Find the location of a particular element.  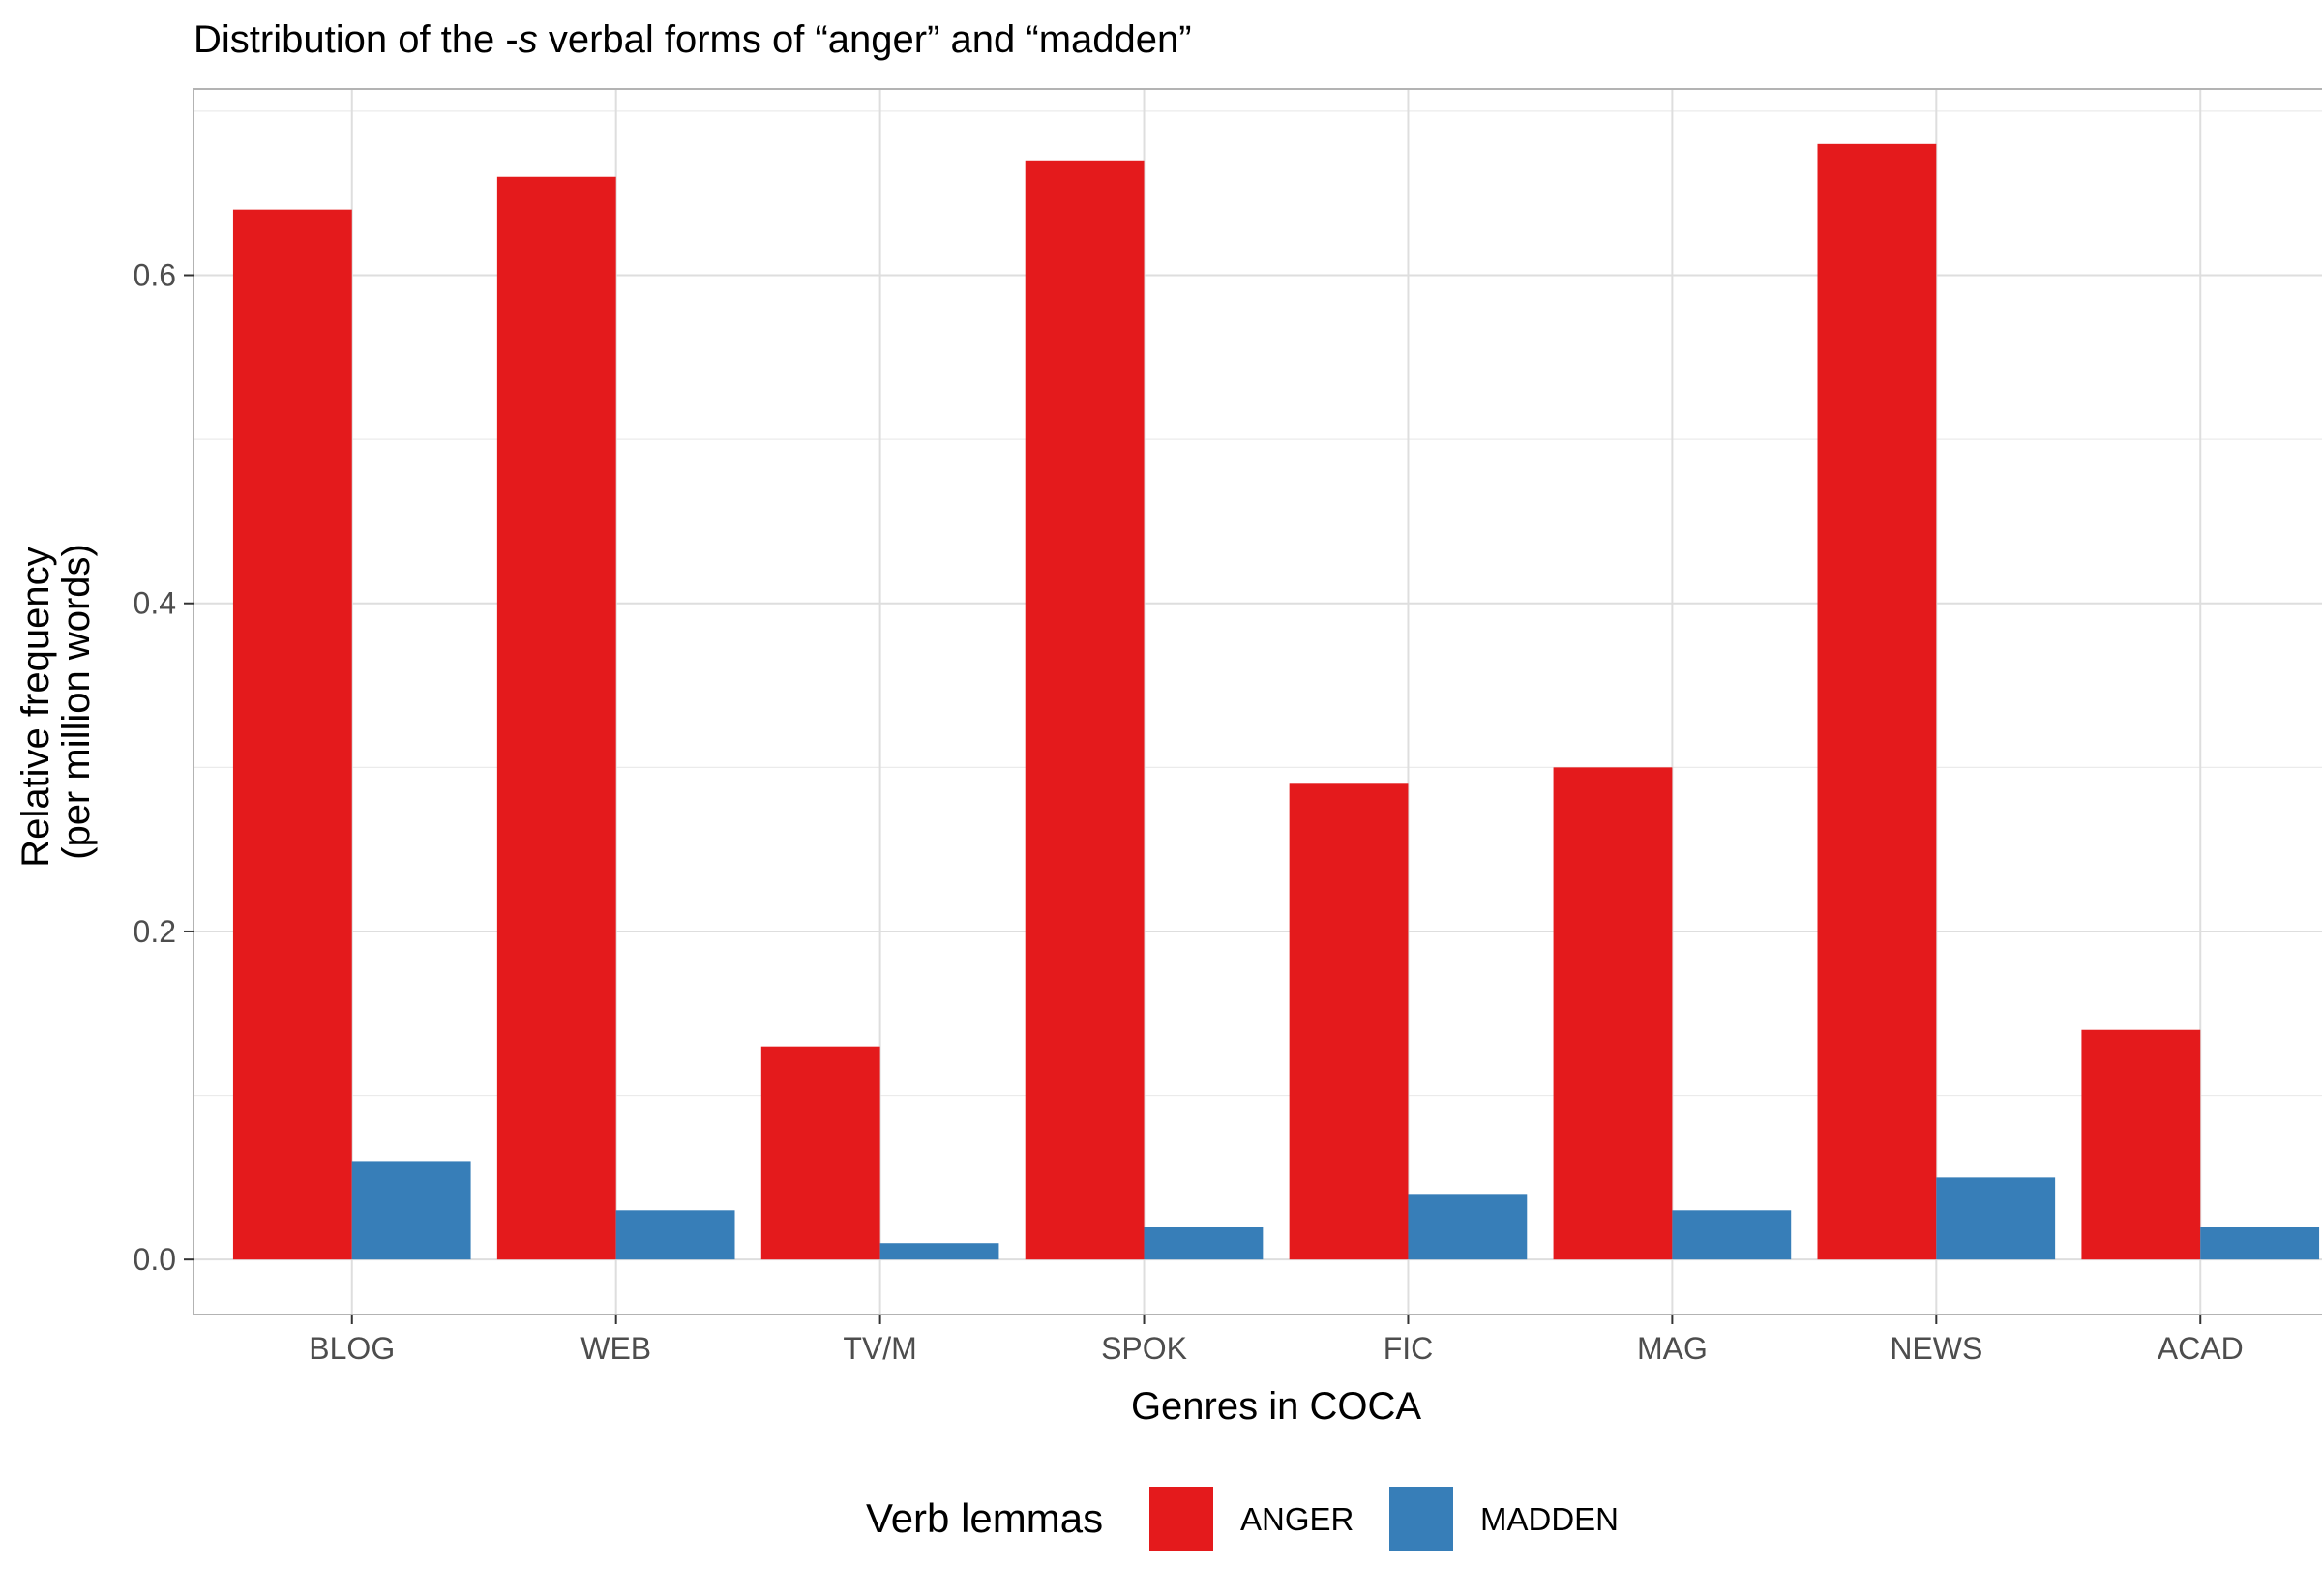

legend-title: Verb lemmas is located at coordinates (984, 1518).